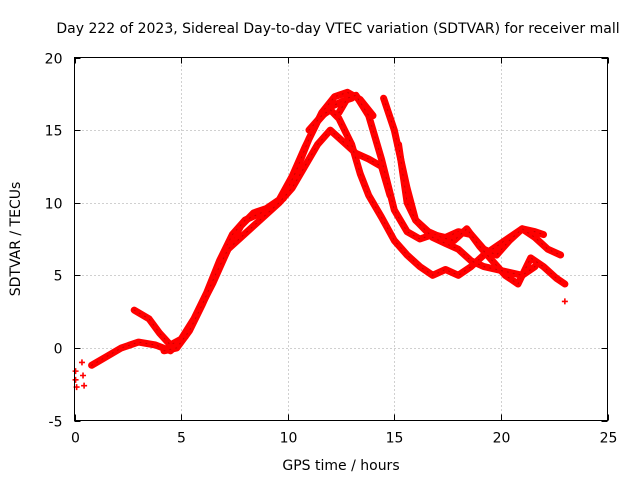 This screenshot has height=480, width=640. I want to click on x-tick-label: 10, so click(289, 439).